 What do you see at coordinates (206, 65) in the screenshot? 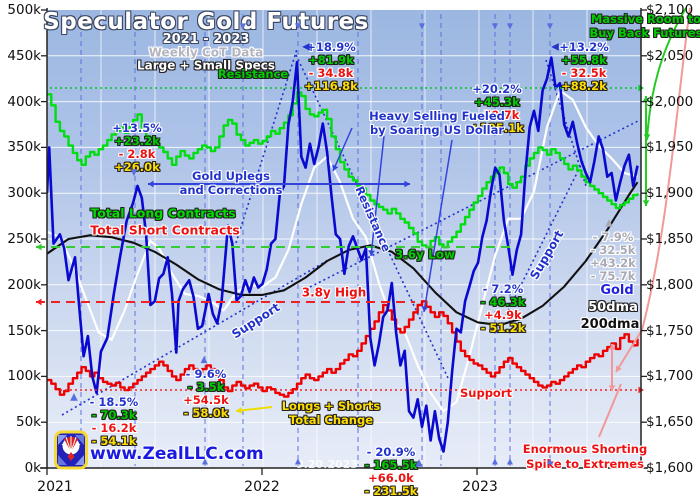
I see `title-specs: Large + Small Specs` at bounding box center [206, 65].